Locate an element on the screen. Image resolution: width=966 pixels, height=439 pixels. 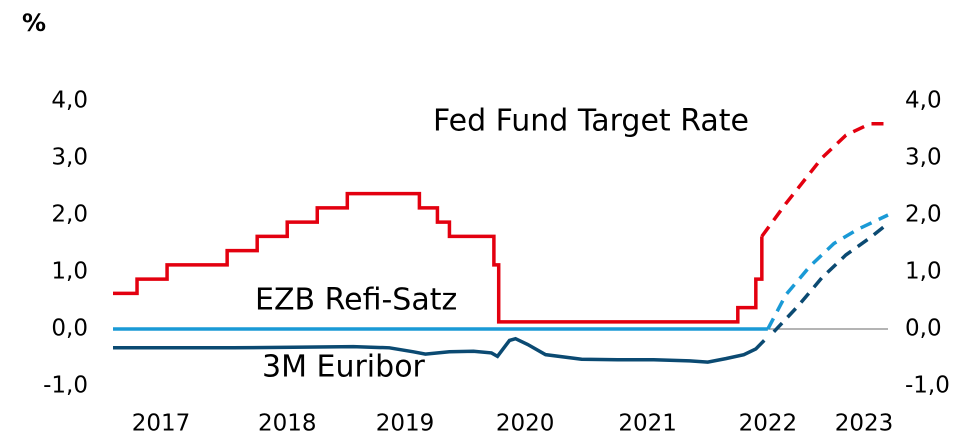
y-tick-label: 1,0 is located at coordinates (69, 272).